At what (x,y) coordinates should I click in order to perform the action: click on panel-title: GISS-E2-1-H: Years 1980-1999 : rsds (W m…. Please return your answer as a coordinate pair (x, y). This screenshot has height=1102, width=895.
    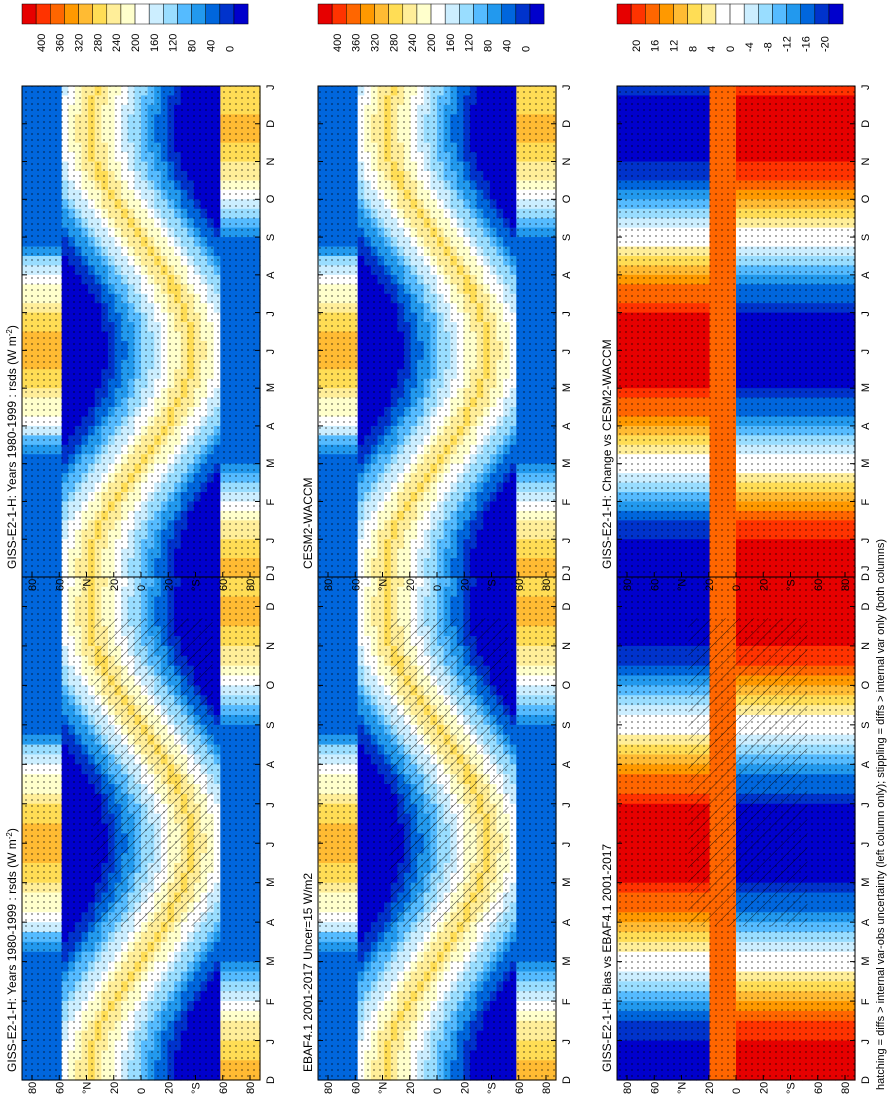
    Looking at the image, I should click on (12, 950).